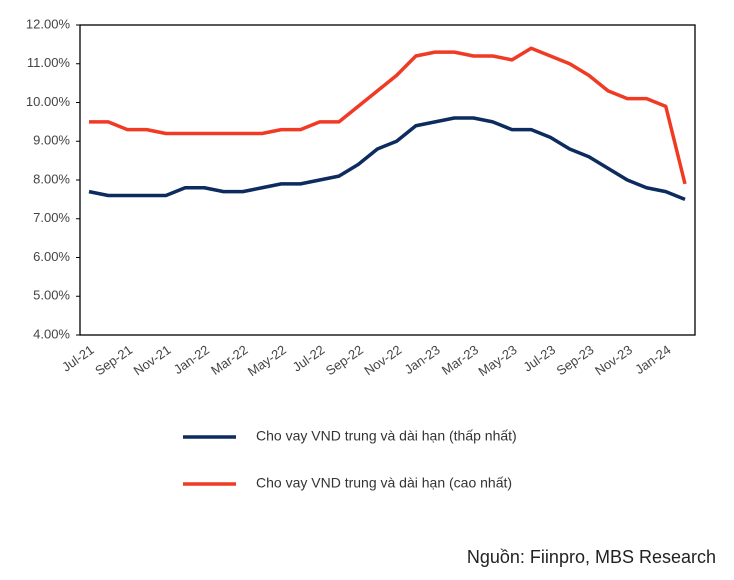 The height and width of the screenshot is (580, 734). What do you see at coordinates (51, 140) in the screenshot?
I see `y-tick-label: 9.00%` at bounding box center [51, 140].